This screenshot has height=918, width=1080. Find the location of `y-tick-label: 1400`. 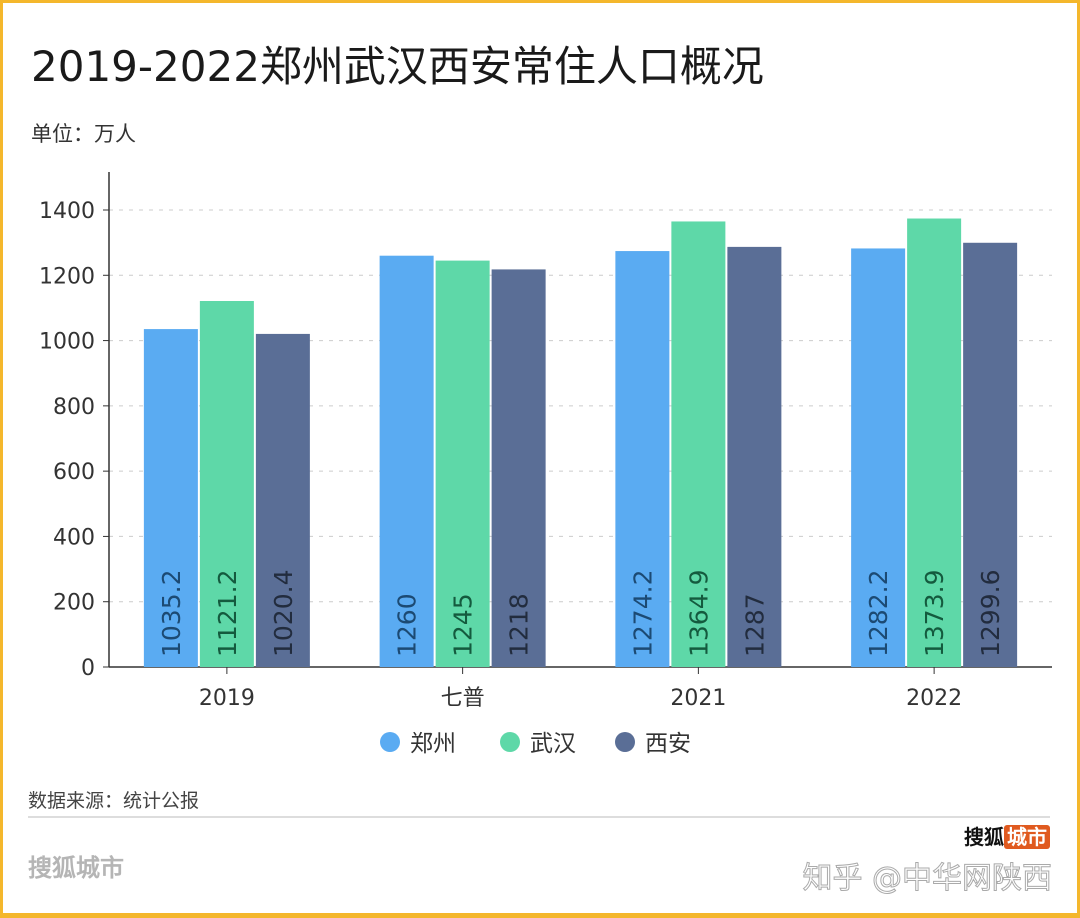

y-tick-label: 1400 is located at coordinates (67, 211).